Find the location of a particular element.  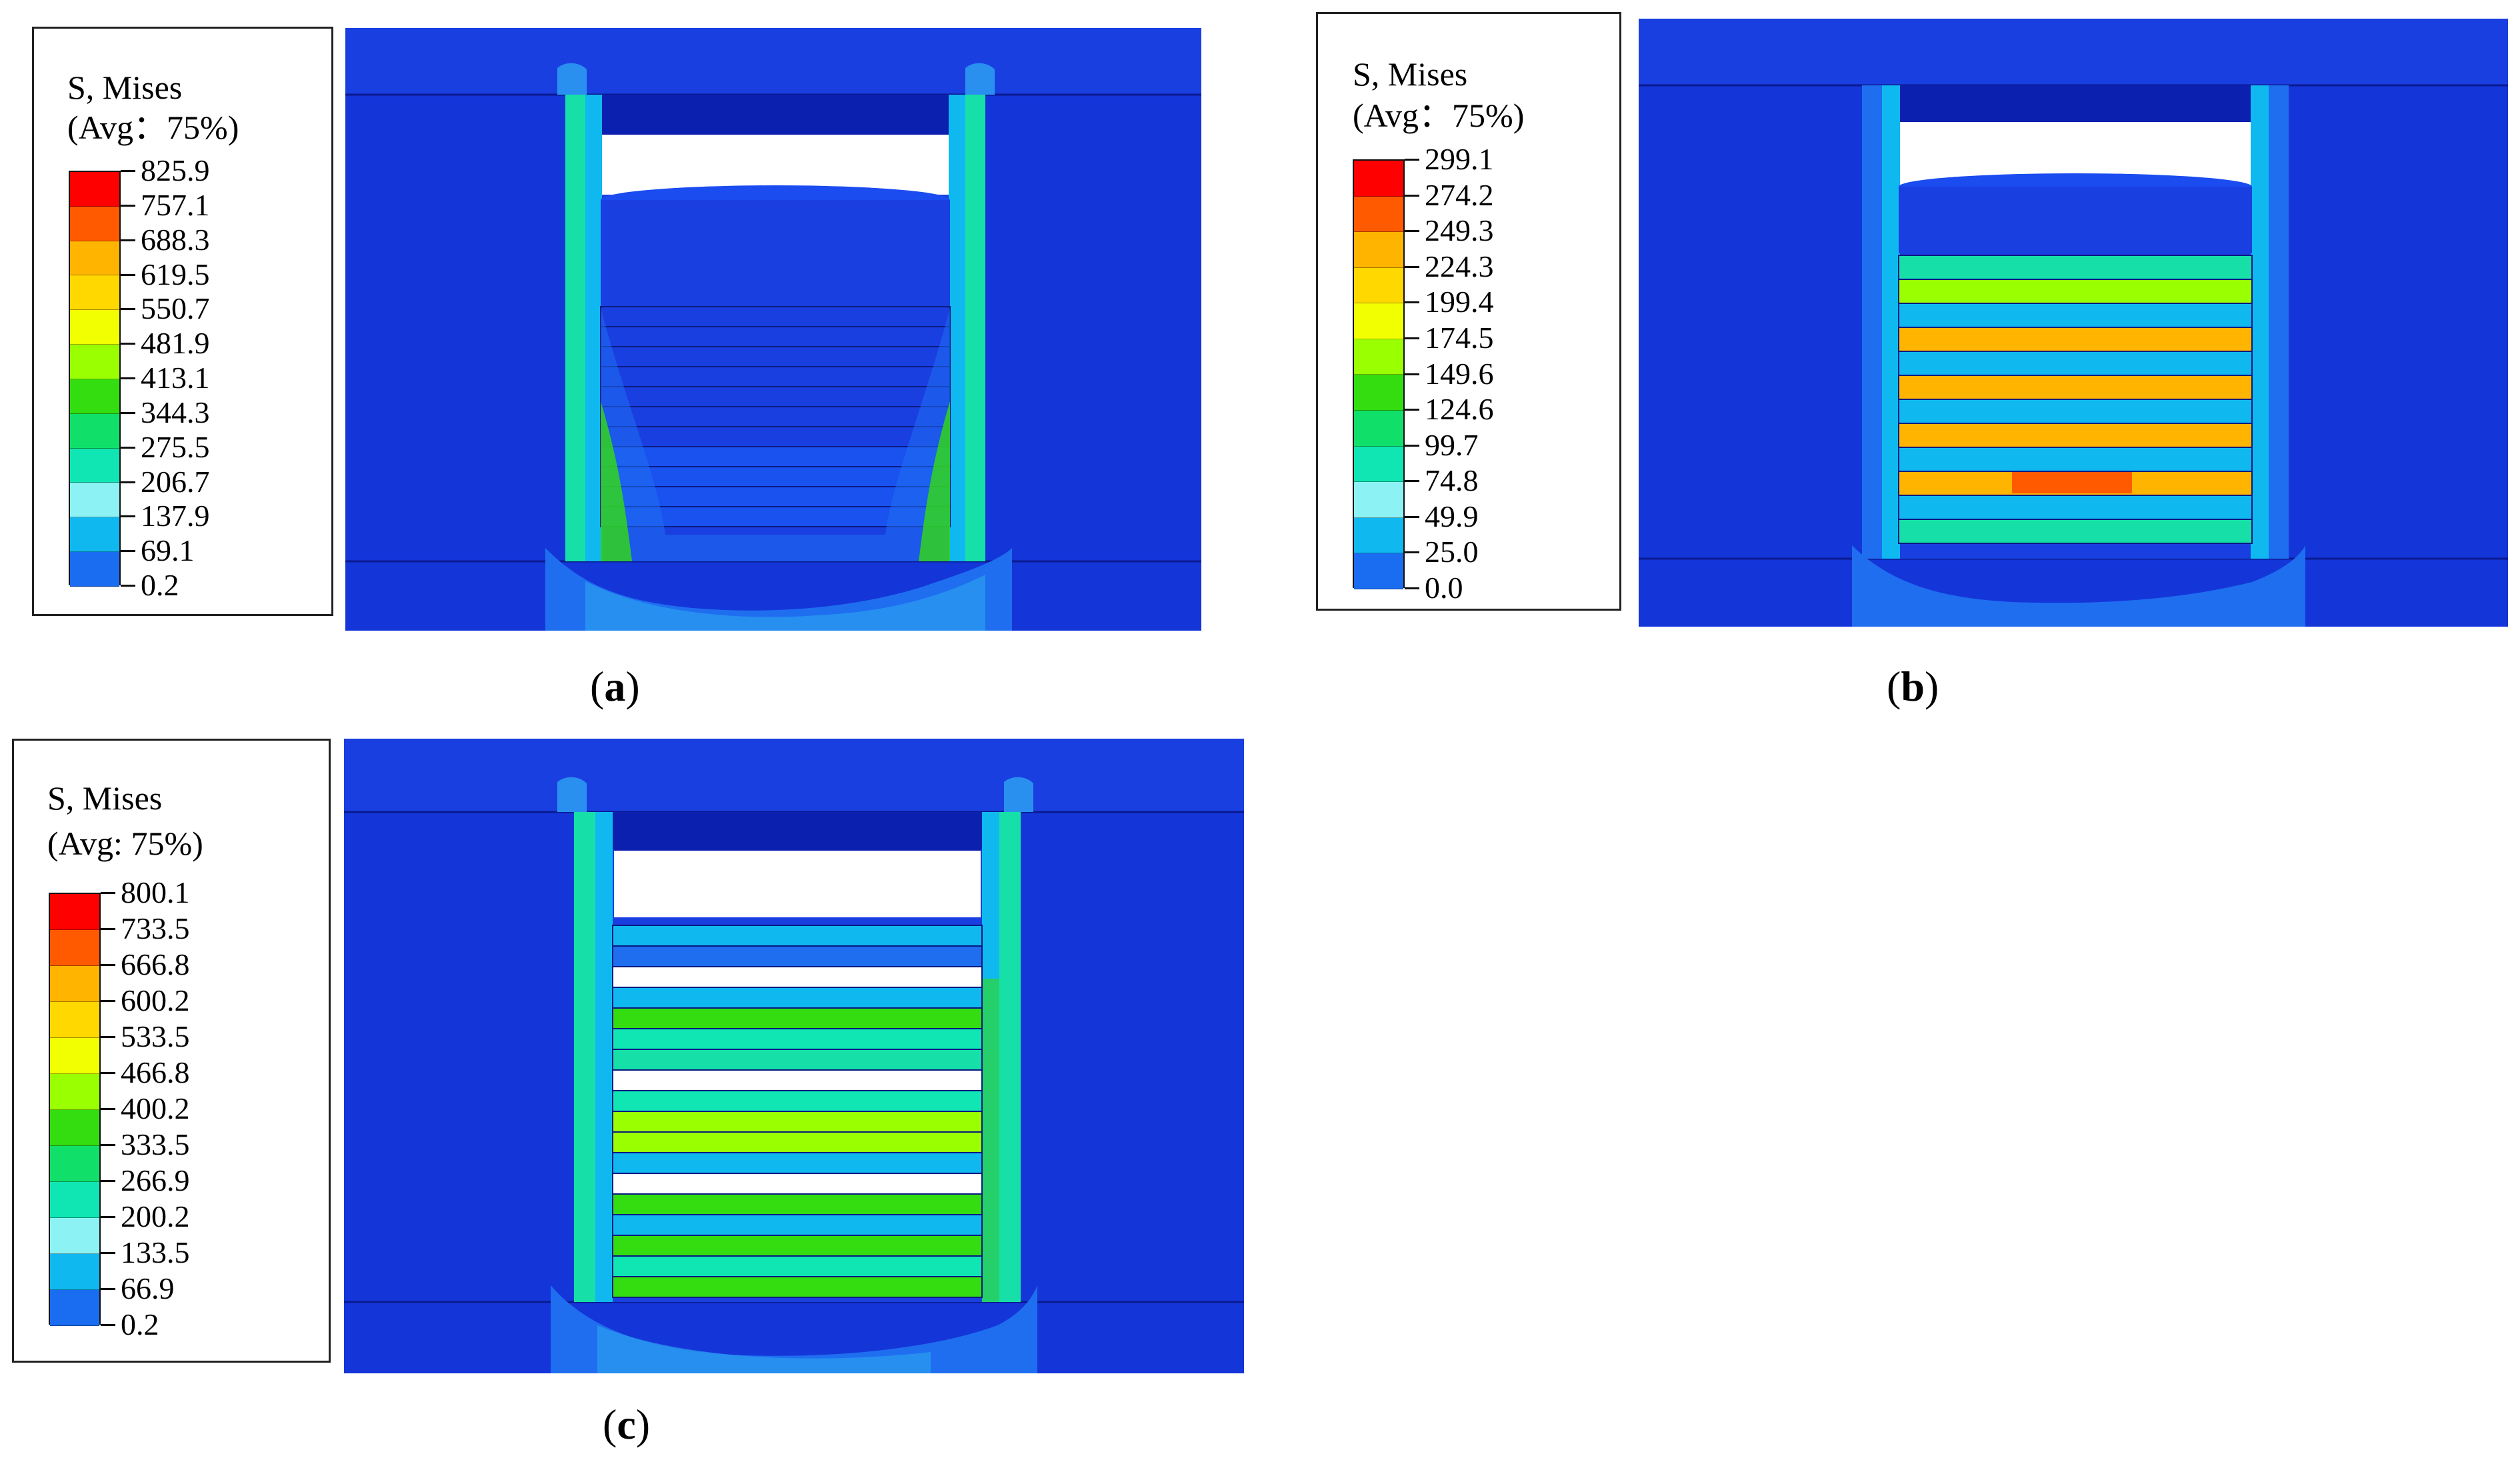

legend-colorbar is located at coordinates (95, 379).